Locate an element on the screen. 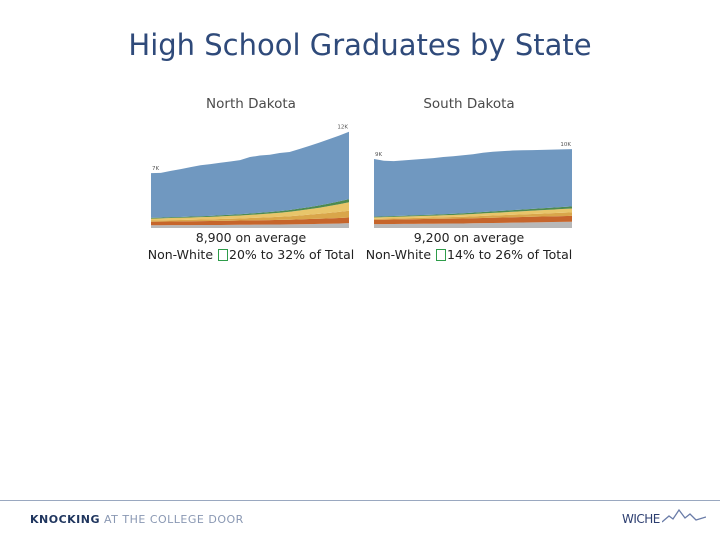 Image resolution: width=720 pixels, height=540 pixels. north-dakota-area-chart: 7K 12K is located at coordinates (250, 176).